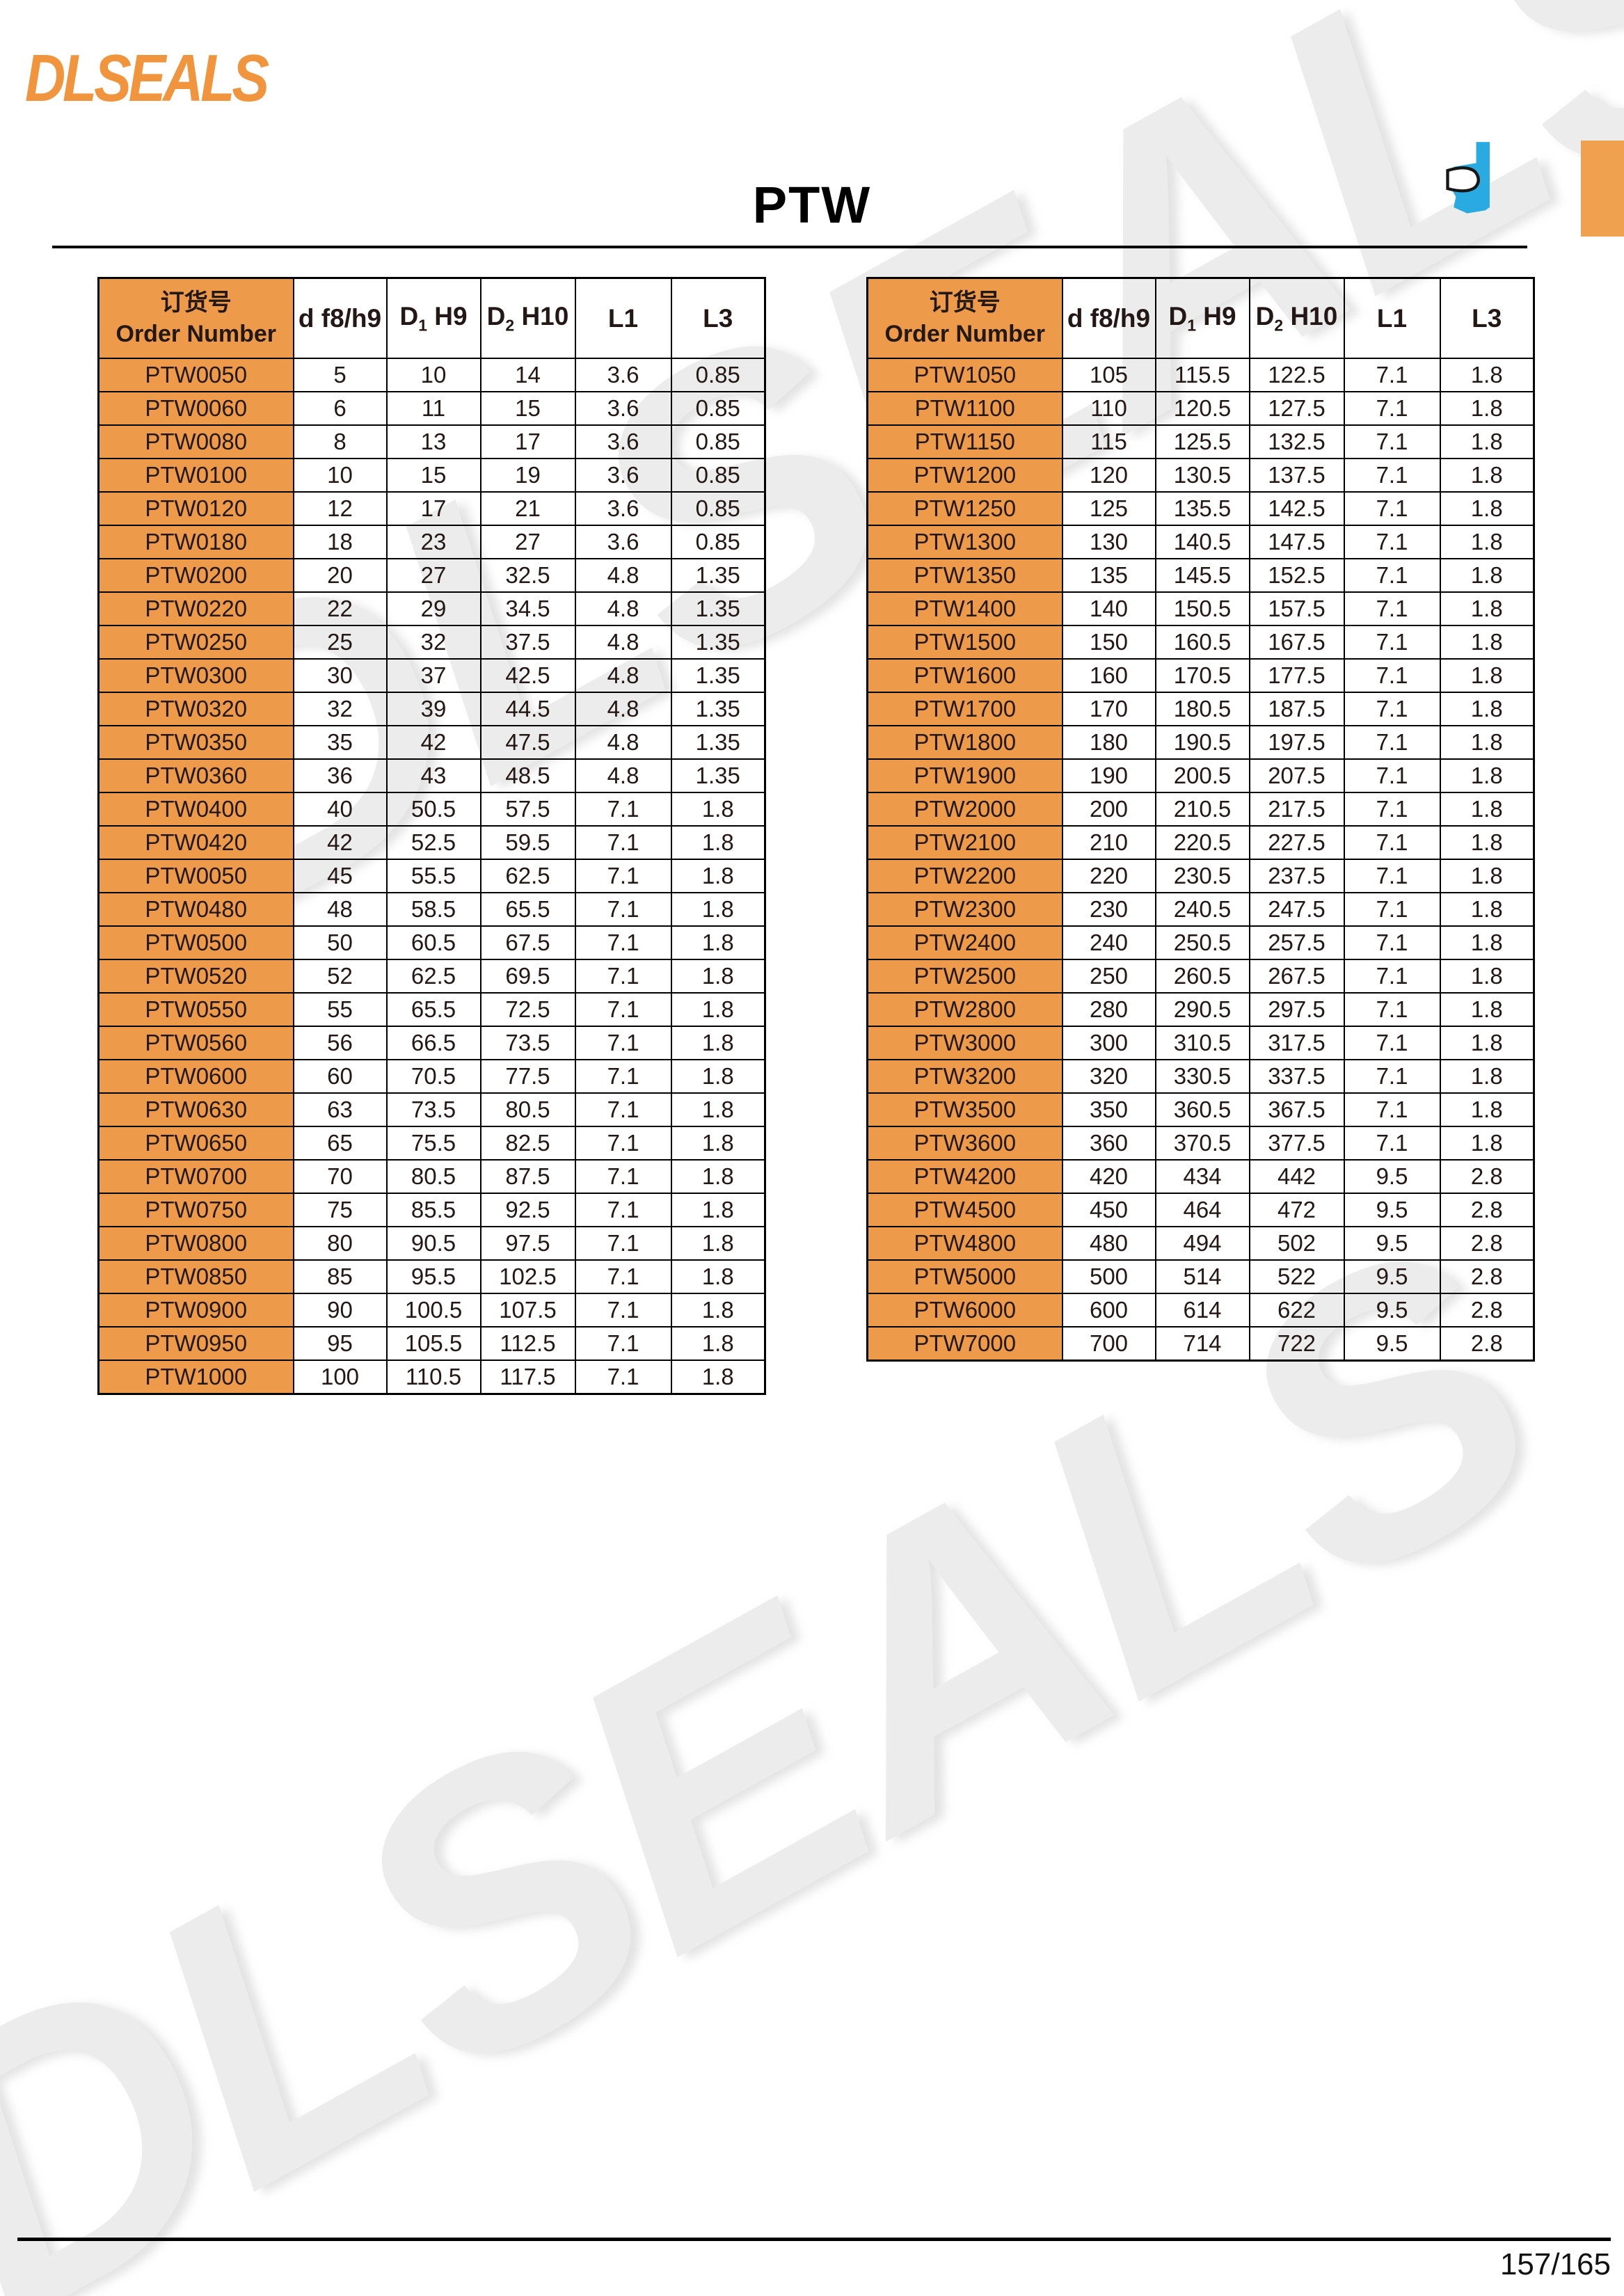  I want to click on value-cell: 40, so click(340, 809).